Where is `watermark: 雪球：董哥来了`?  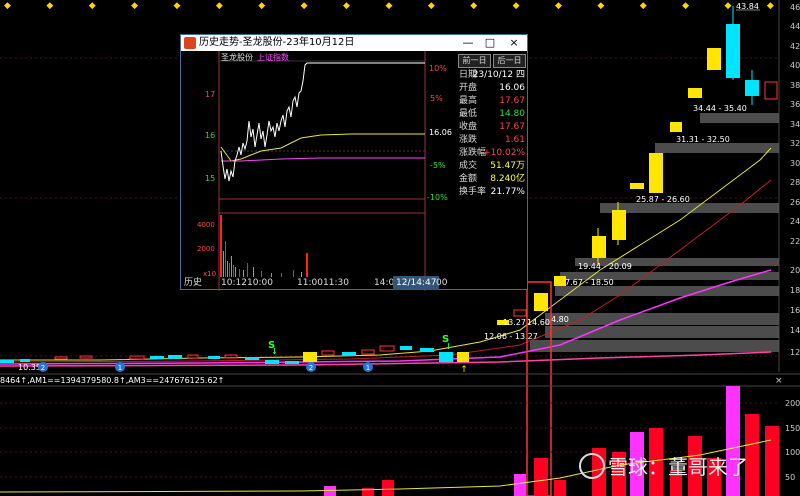 watermark: 雪球：董哥来了 is located at coordinates (663, 466).